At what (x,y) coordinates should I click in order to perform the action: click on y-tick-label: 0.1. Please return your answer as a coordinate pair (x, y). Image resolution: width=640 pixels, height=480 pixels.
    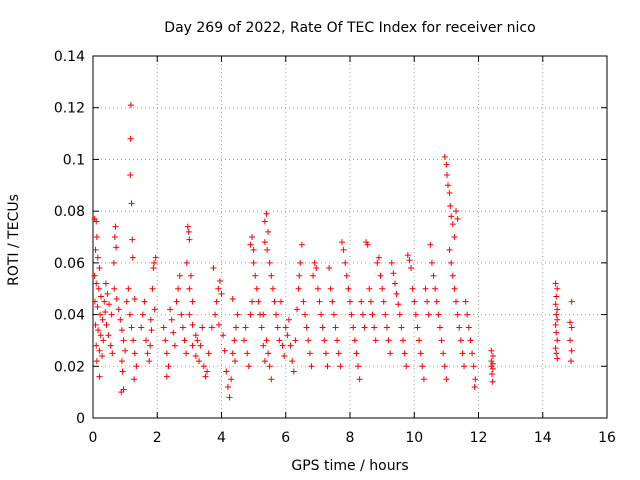
    Looking at the image, I should click on (74, 160).